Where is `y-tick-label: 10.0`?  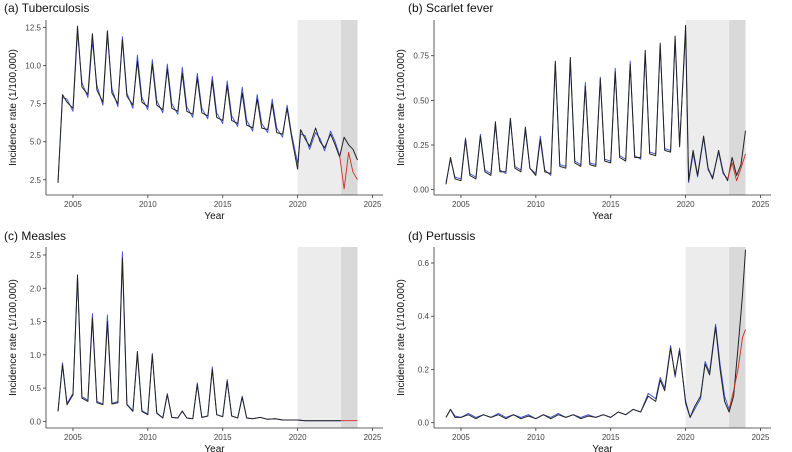
y-tick-label: 10.0 is located at coordinates (33, 66).